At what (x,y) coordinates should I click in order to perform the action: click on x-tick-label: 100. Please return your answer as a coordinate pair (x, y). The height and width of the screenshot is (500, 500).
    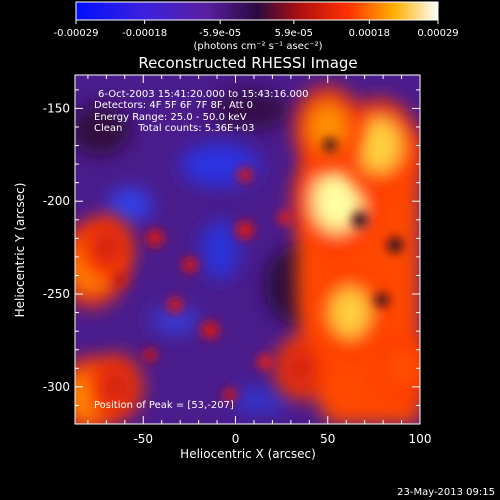
    Looking at the image, I should click on (420, 439).